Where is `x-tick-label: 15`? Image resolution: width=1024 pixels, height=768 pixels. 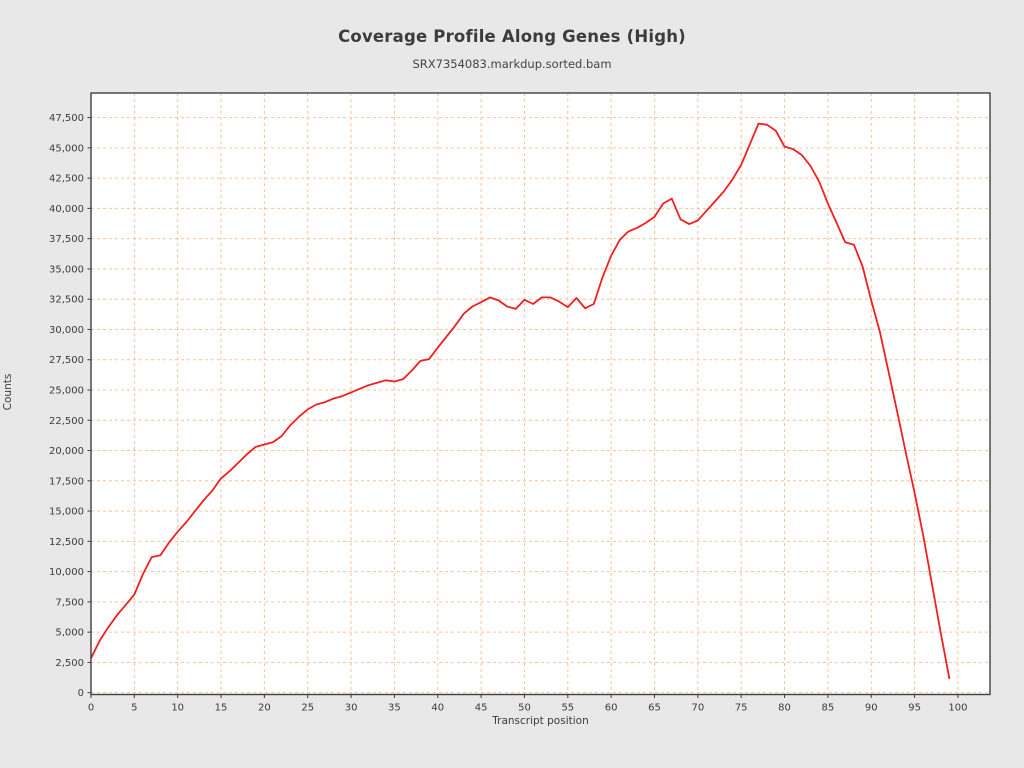 x-tick-label: 15 is located at coordinates (221, 708).